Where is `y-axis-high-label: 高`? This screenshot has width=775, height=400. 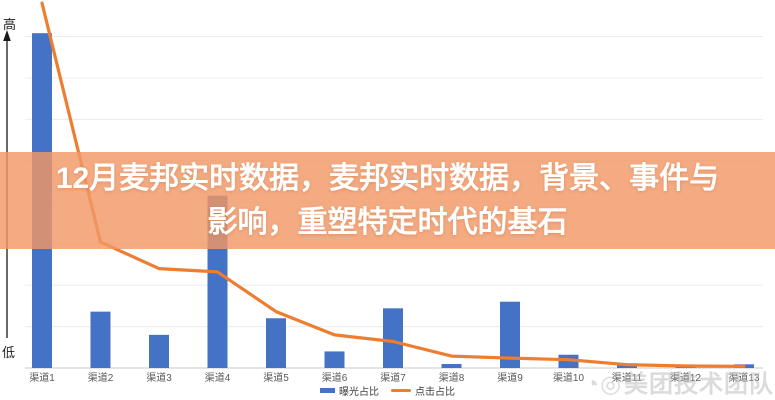
y-axis-high-label: 高 is located at coordinates (10, 24).